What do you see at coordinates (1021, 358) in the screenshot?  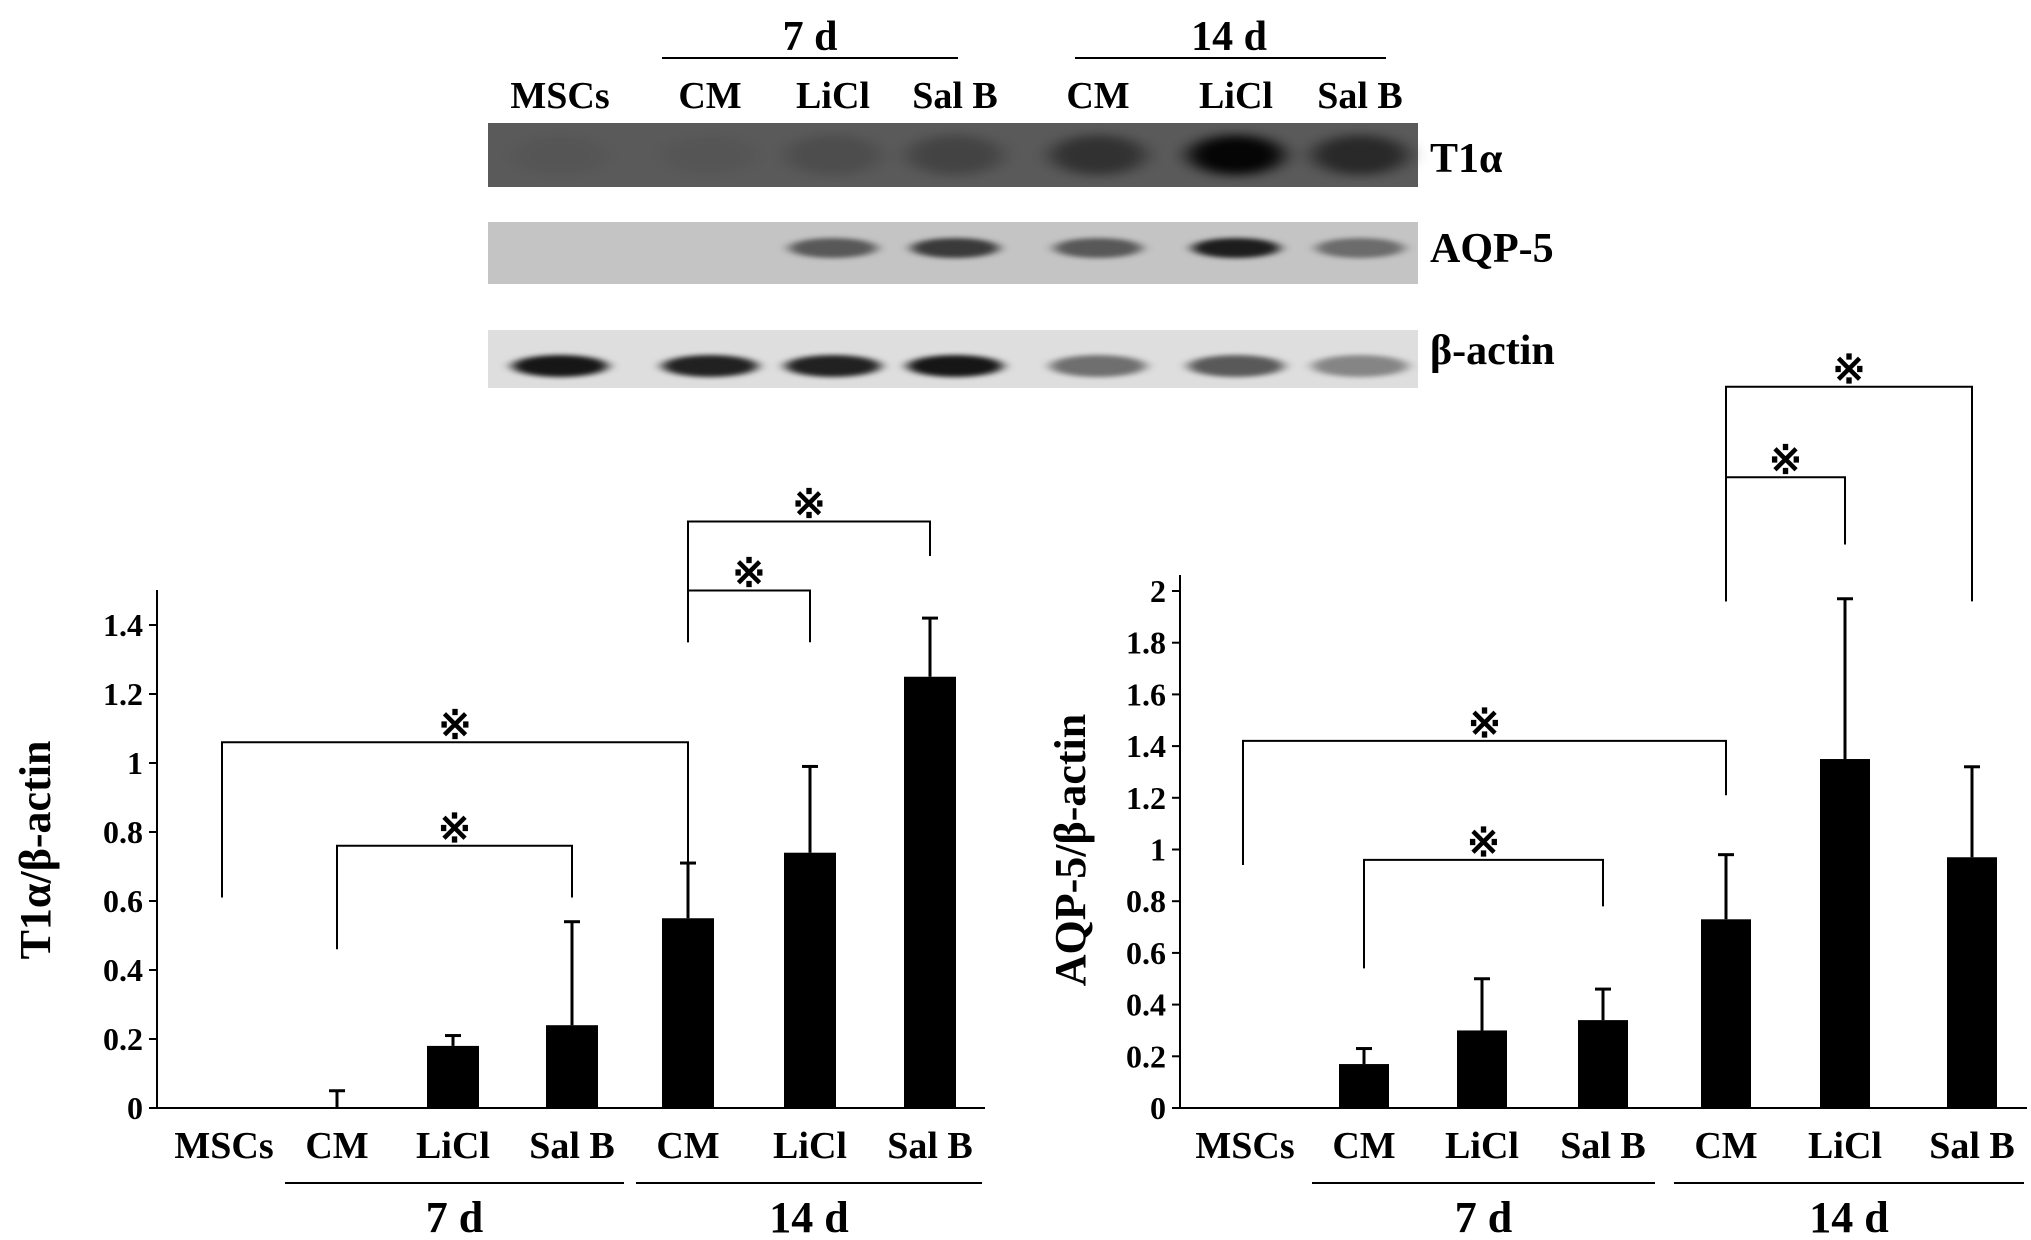 I see `blot-strip: β-actin` at bounding box center [1021, 358].